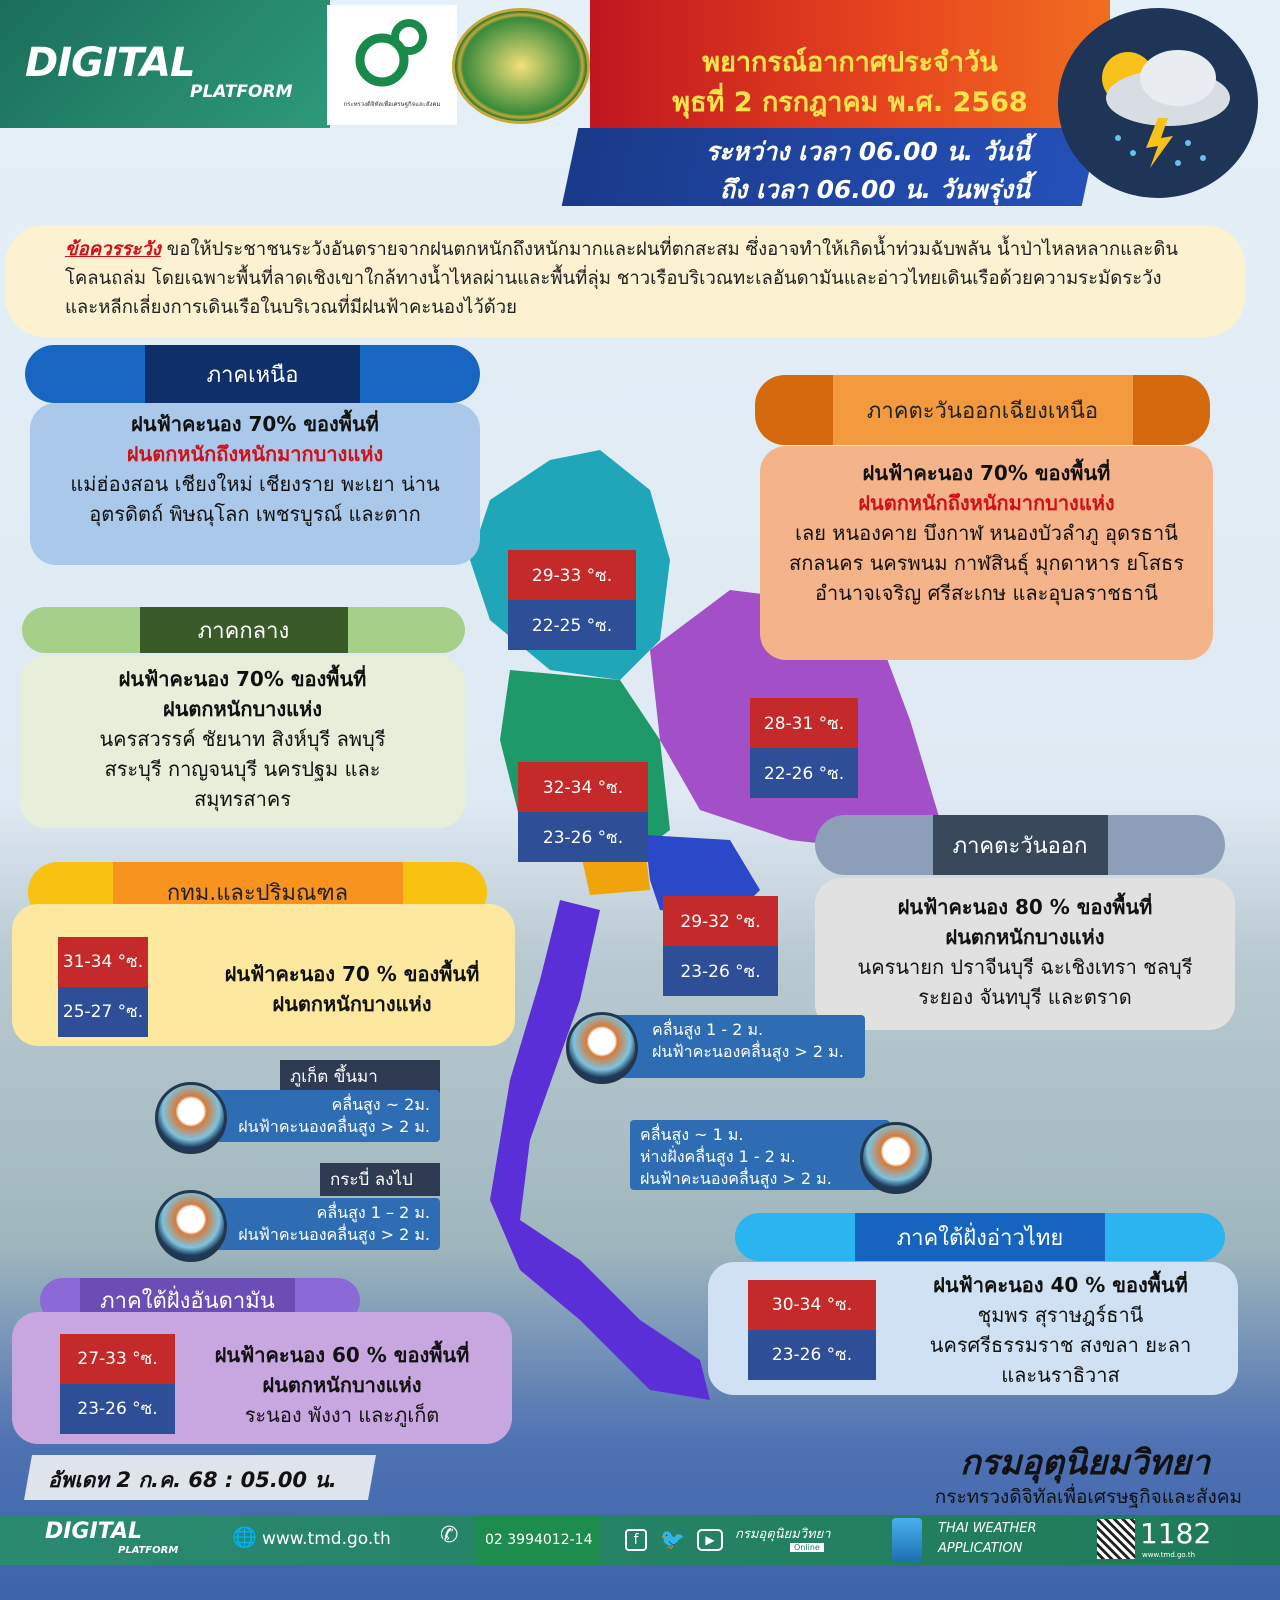  I want to click on update-time: อัพเดท 2 ก.ค. 68 : 05.00 น., so click(192, 1480).